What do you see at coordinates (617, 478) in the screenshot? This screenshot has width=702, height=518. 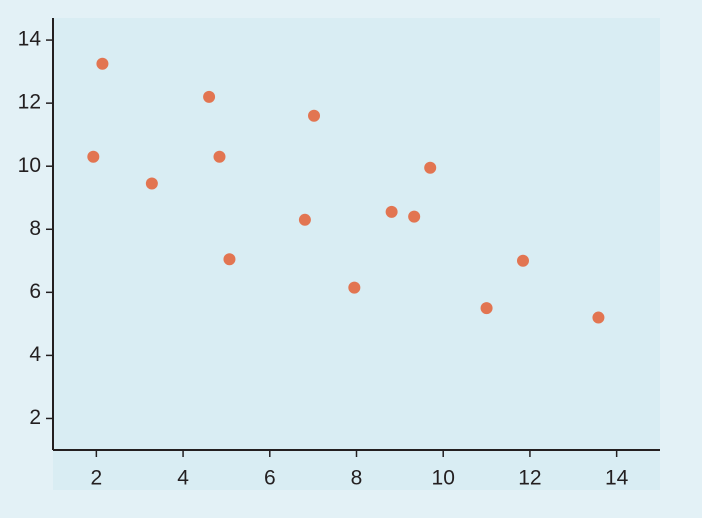 I see `x-tick-label: 14` at bounding box center [617, 478].